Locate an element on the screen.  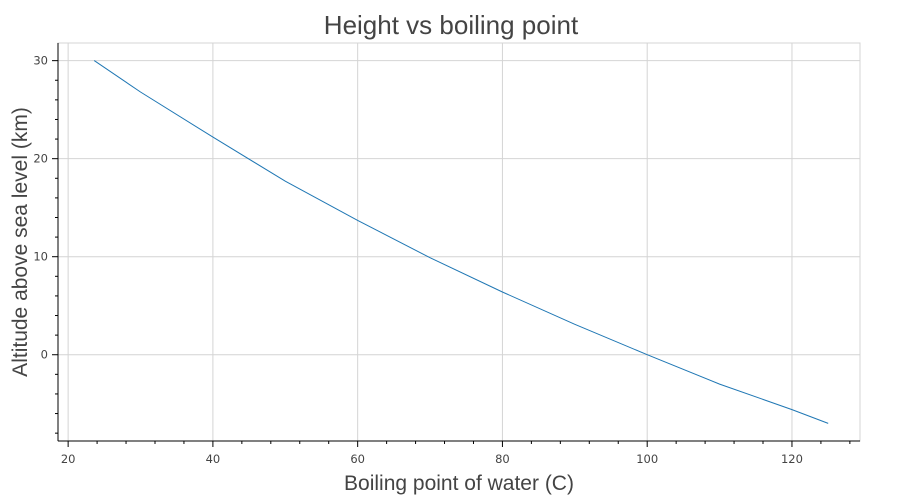
x-tick-label: 120 is located at coordinates (792, 459).